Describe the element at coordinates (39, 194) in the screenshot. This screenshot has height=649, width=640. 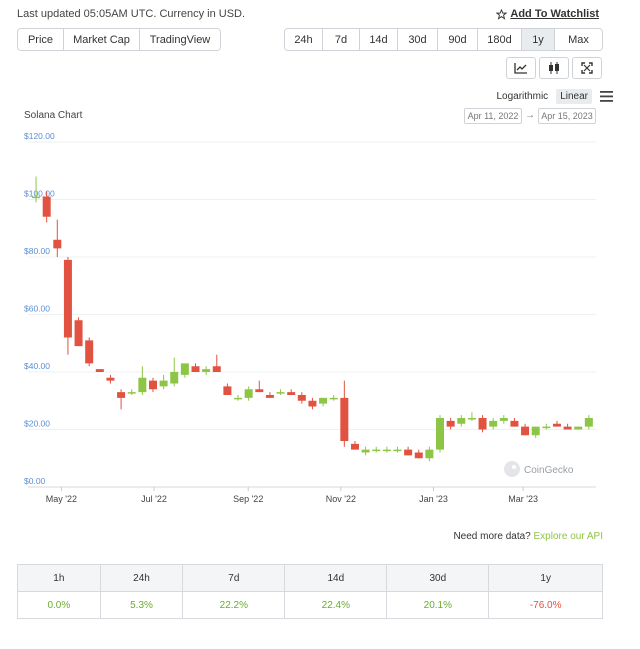
I see `y-tick-label: $100.00` at that location.